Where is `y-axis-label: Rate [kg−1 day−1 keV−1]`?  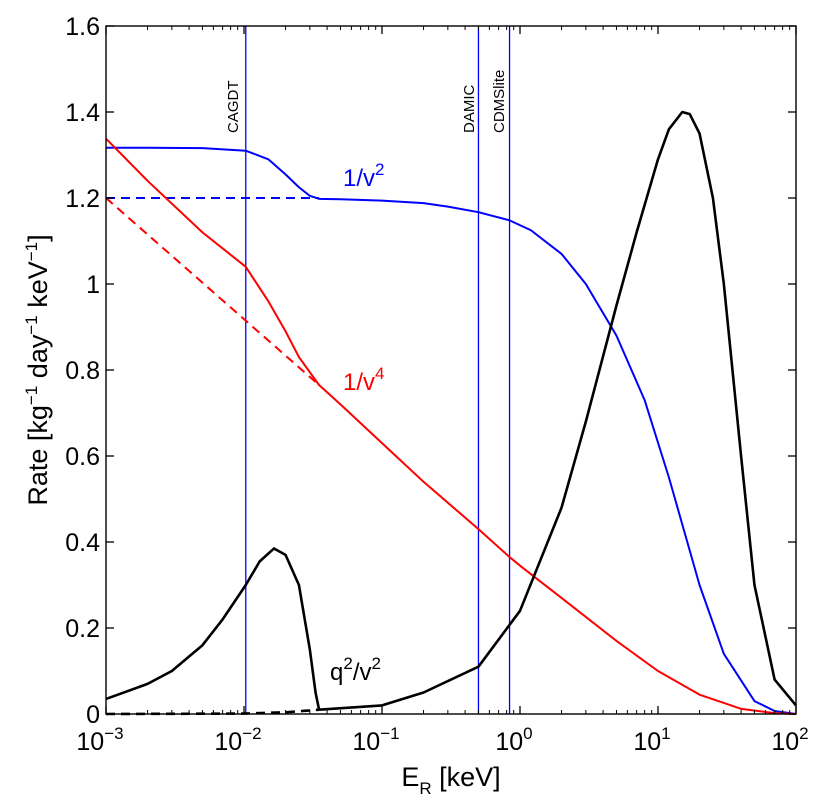
y-axis-label: Rate [kg−1 day−1 keV−1] is located at coordinates (37, 369).